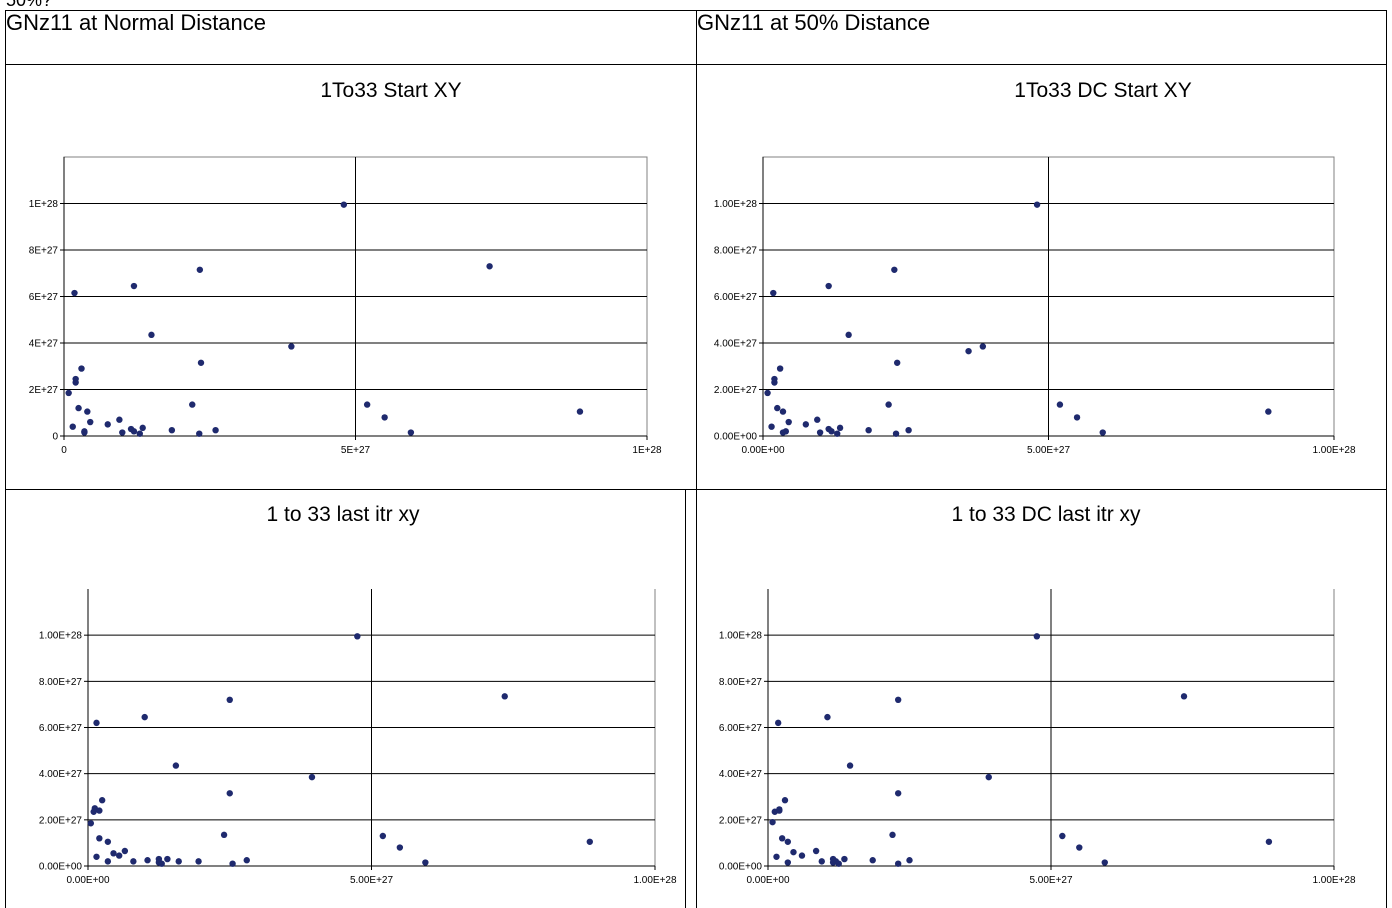 Image resolution: width=1392 pixels, height=908 pixels. I want to click on x-tick-label: 1.00E+28, so click(1334, 450).